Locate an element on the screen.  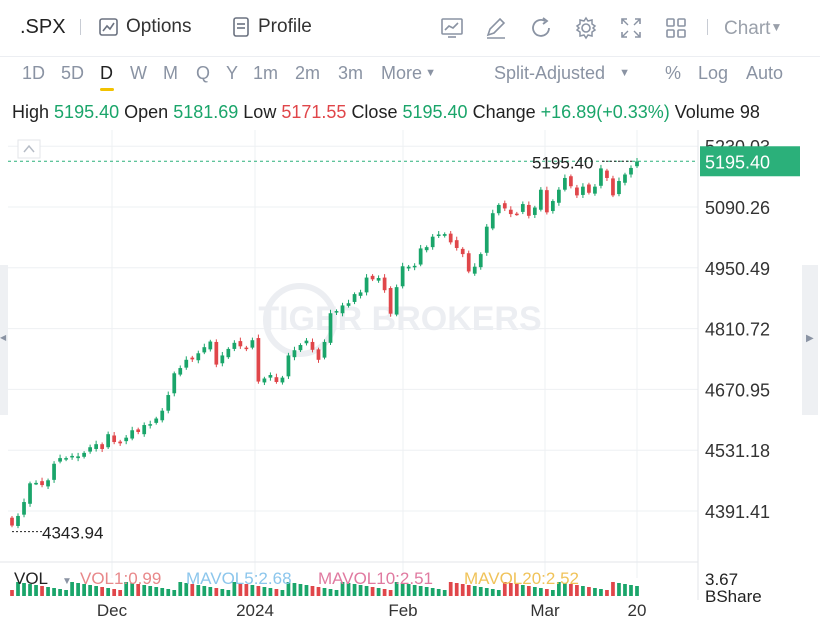
last-price-badge is located at coordinates (750, 161).